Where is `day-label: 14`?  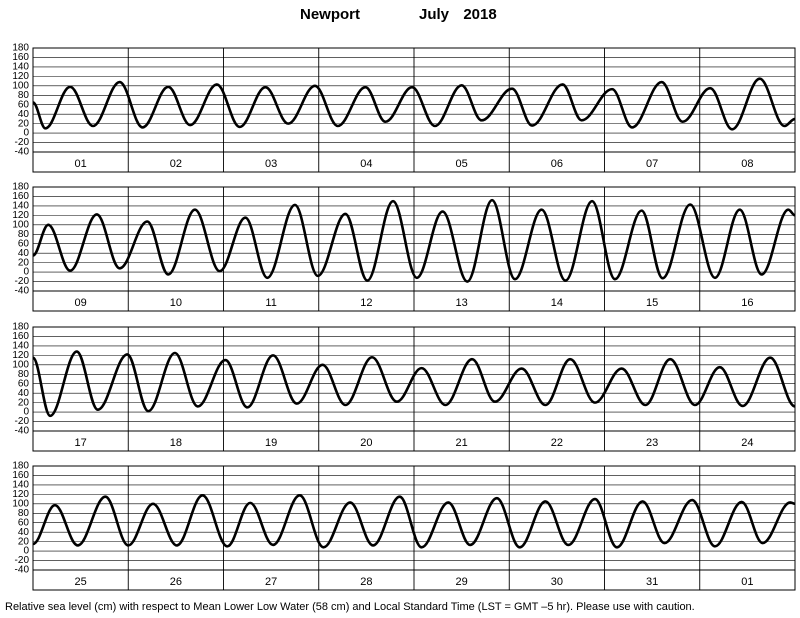 day-label: 14 is located at coordinates (557, 303).